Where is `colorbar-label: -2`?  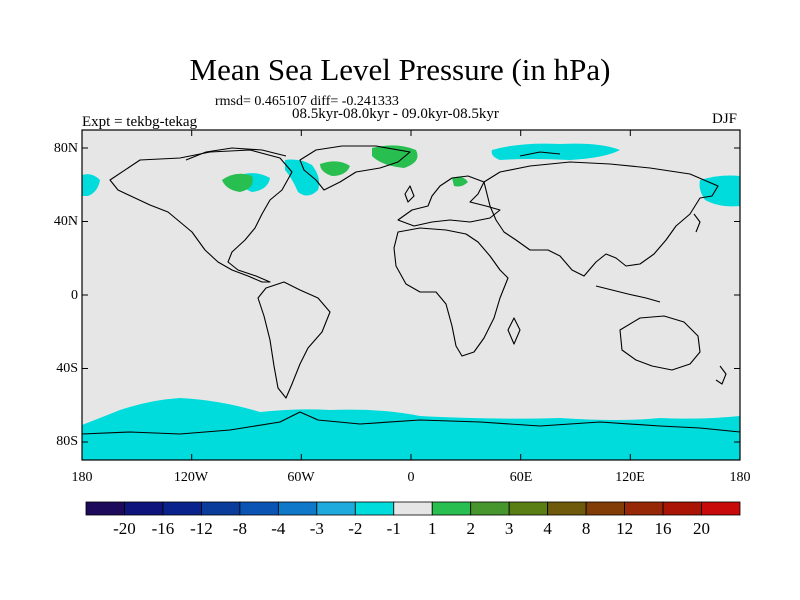 colorbar-label: -2 is located at coordinates (355, 528).